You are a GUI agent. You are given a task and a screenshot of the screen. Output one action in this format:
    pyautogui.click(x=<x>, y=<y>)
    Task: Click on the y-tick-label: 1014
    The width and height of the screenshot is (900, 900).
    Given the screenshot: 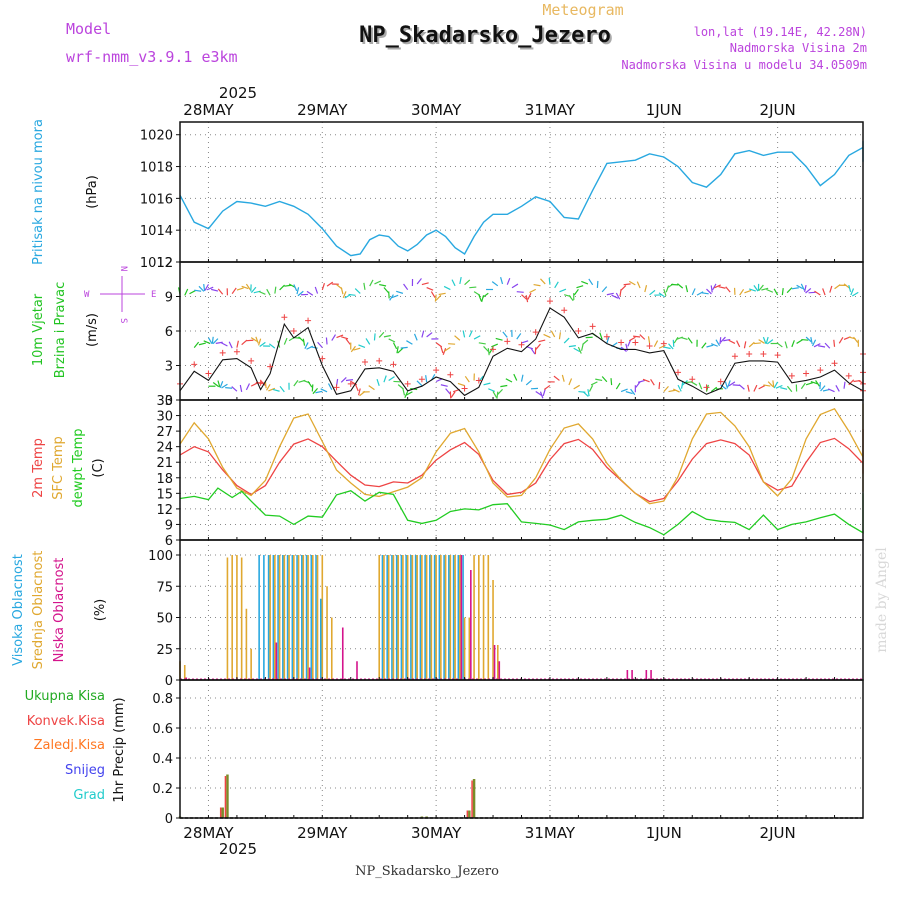 What is the action you would take?
    pyautogui.click(x=156, y=231)
    